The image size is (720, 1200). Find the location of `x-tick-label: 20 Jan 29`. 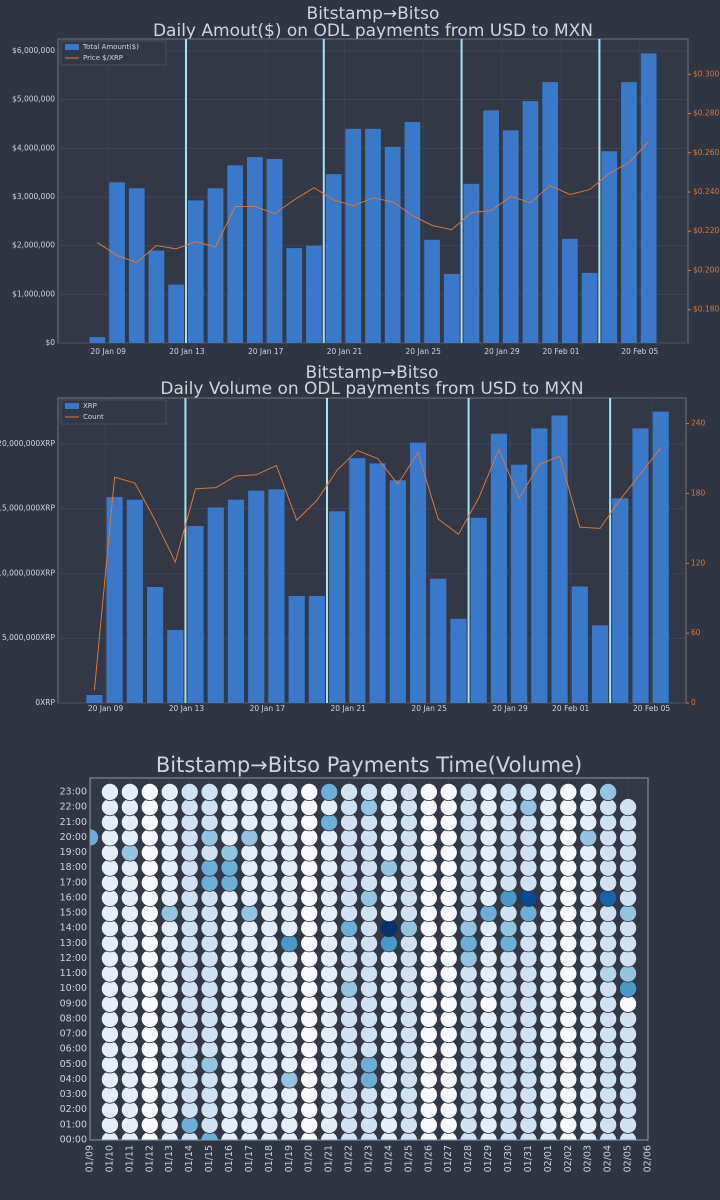

x-tick-label: 20 Jan 29 is located at coordinates (502, 351).